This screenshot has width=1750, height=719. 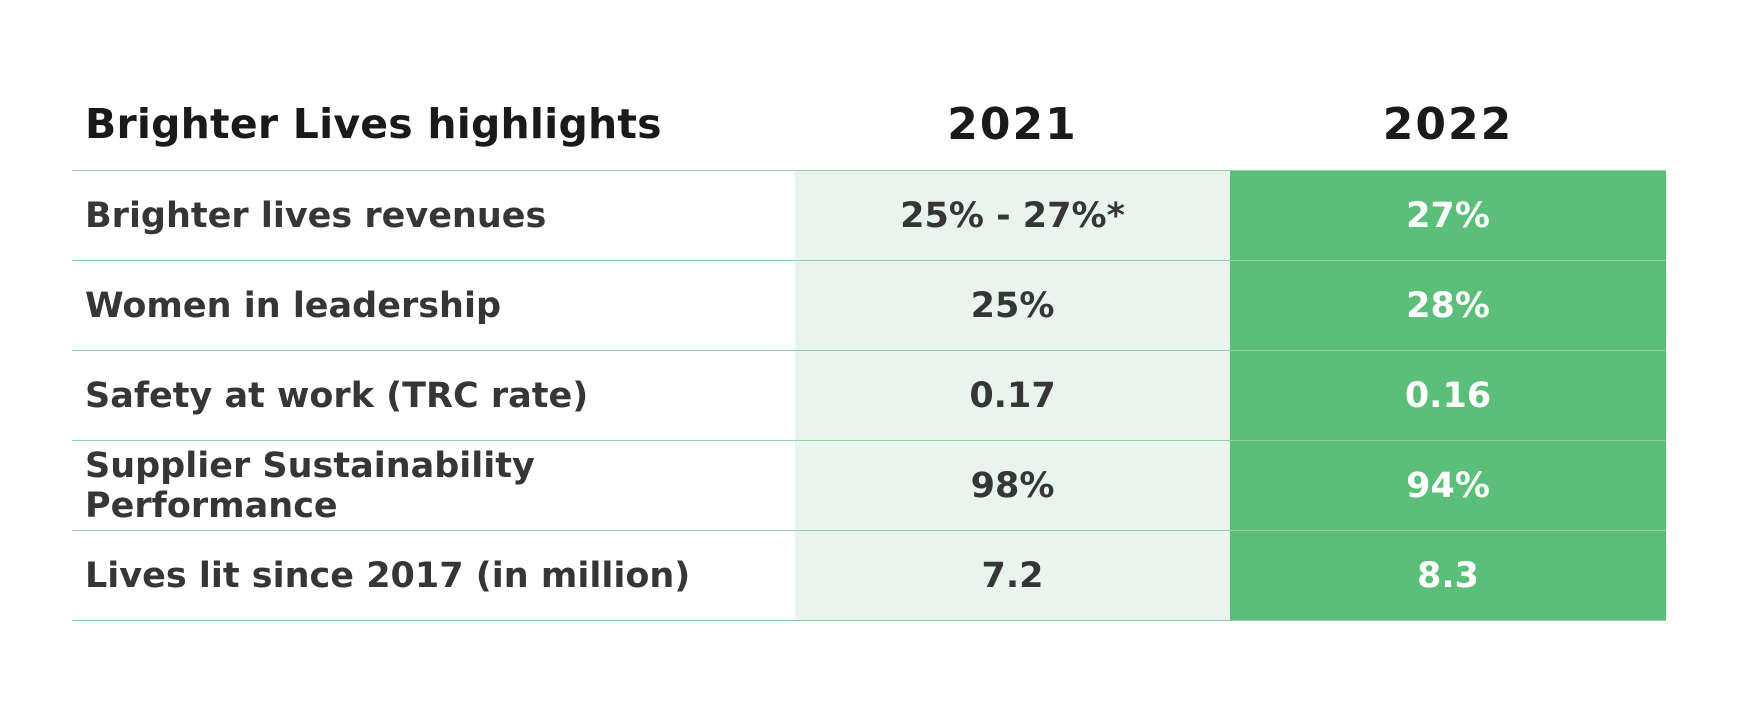 I want to click on cell-2021: 25%, so click(x=1012, y=305).